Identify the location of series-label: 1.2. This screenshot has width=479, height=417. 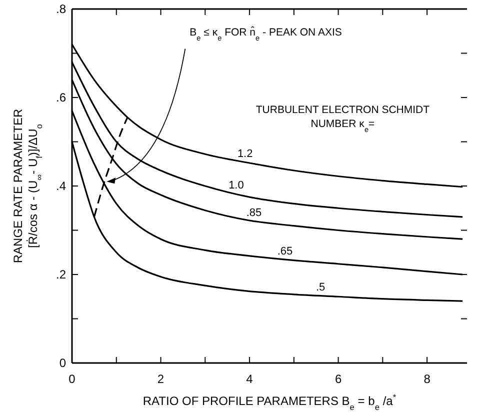
(245, 154).